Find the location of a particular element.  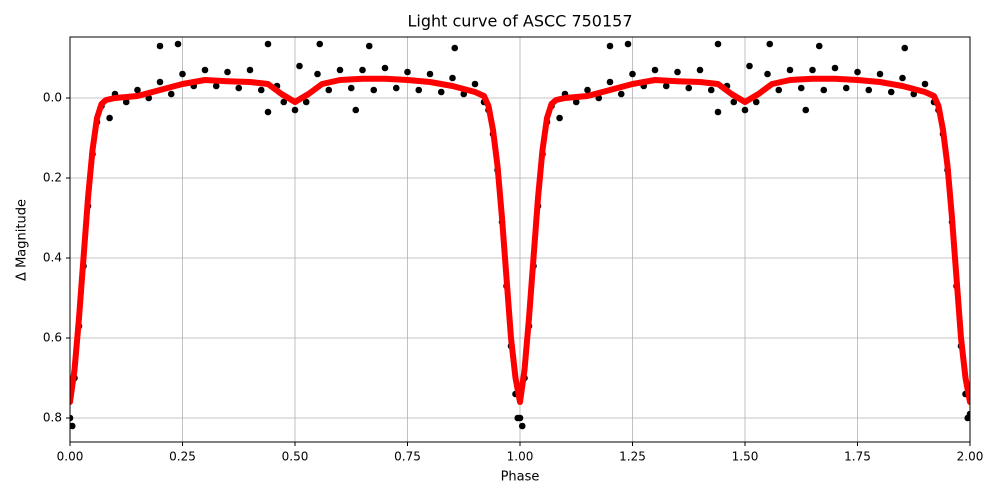

y-axis-label: Δ Magnitude is located at coordinates (22, 240).